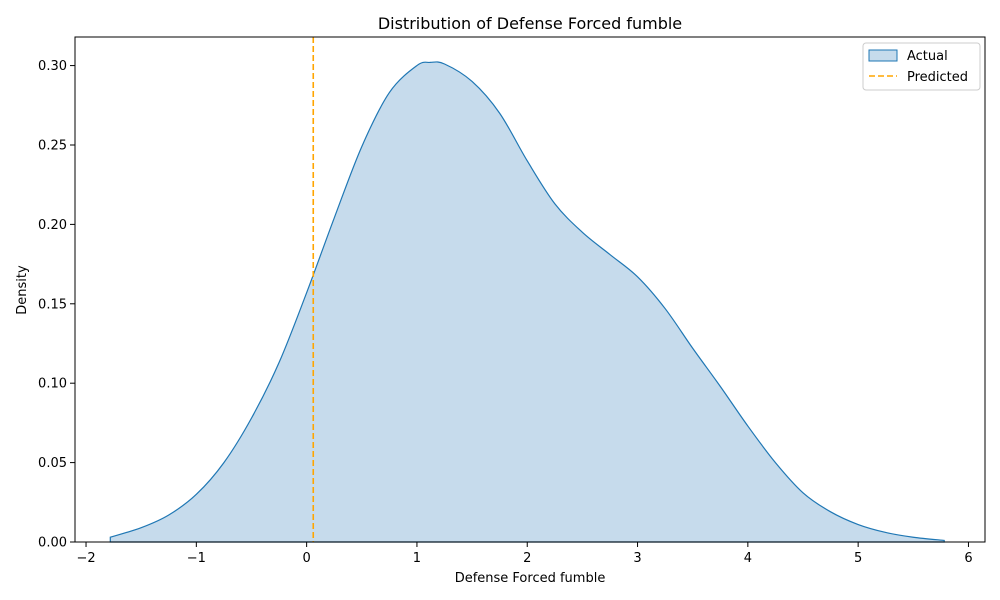 The width and height of the screenshot is (1000, 600). I want to click on y-tick-label: 0.10, so click(52, 384).